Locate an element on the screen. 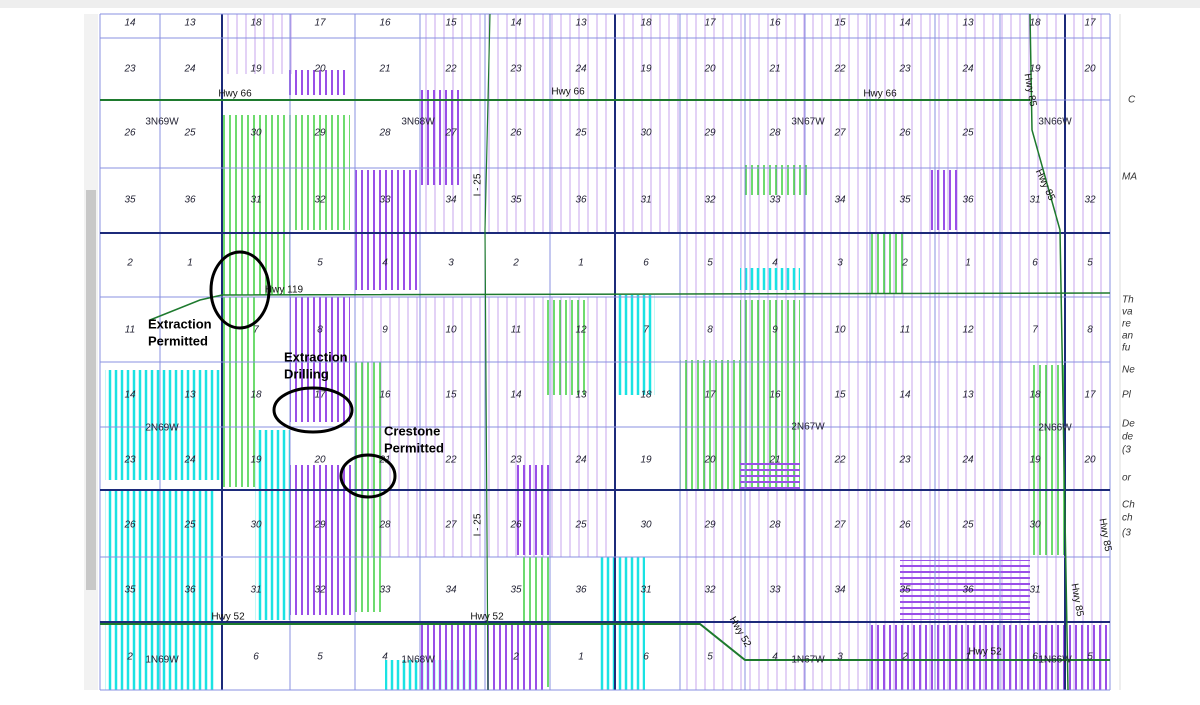 The image size is (1200, 705). township-label: 1N66W is located at coordinates (1055, 660).